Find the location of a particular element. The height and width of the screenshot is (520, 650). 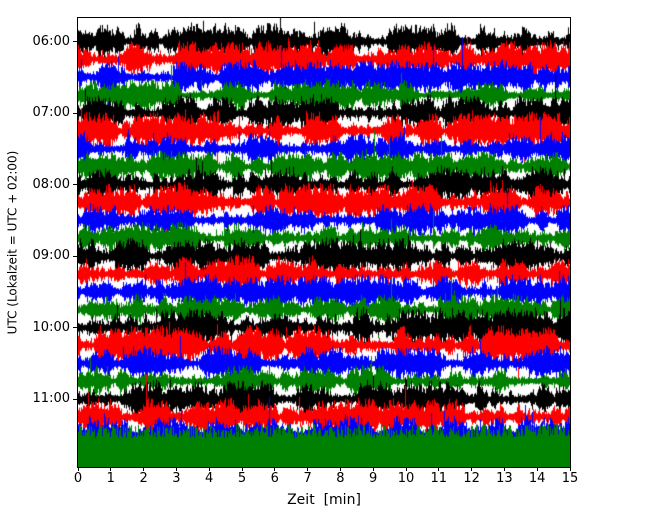

x-tick-label: 4 is located at coordinates (209, 478).